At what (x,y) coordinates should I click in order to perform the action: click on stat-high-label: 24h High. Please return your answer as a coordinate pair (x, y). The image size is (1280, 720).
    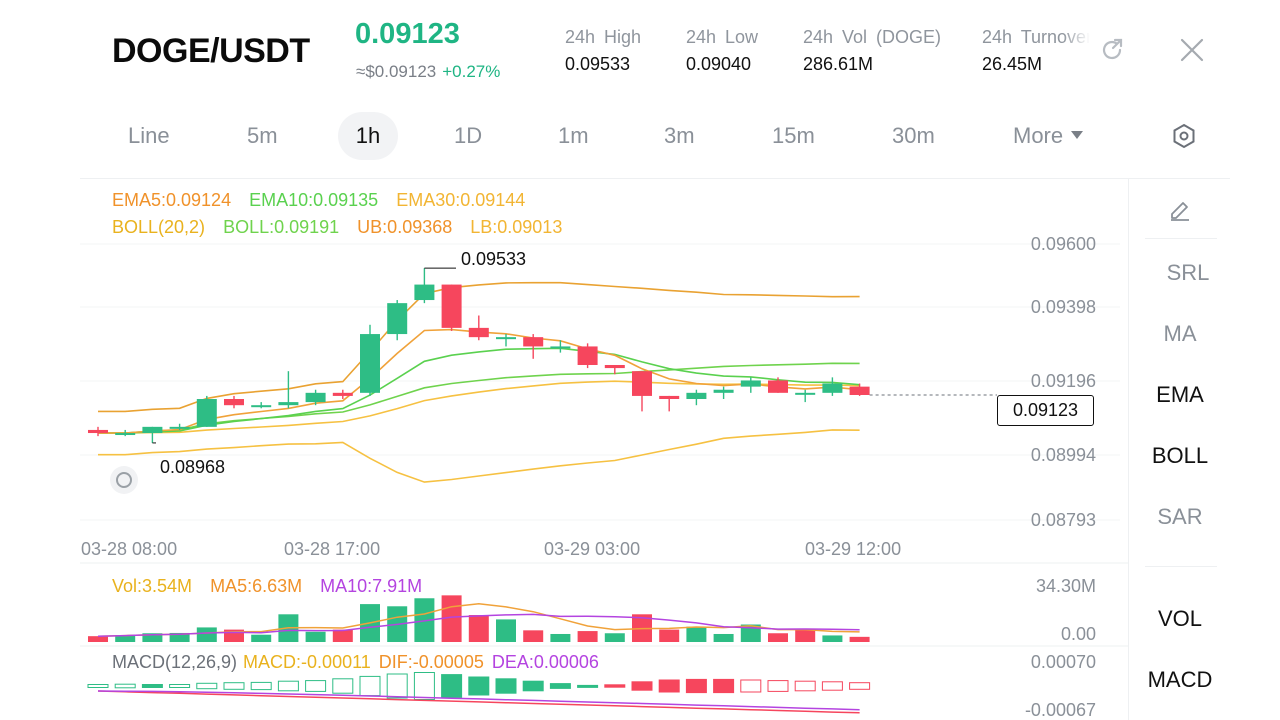
    Looking at the image, I should click on (603, 37).